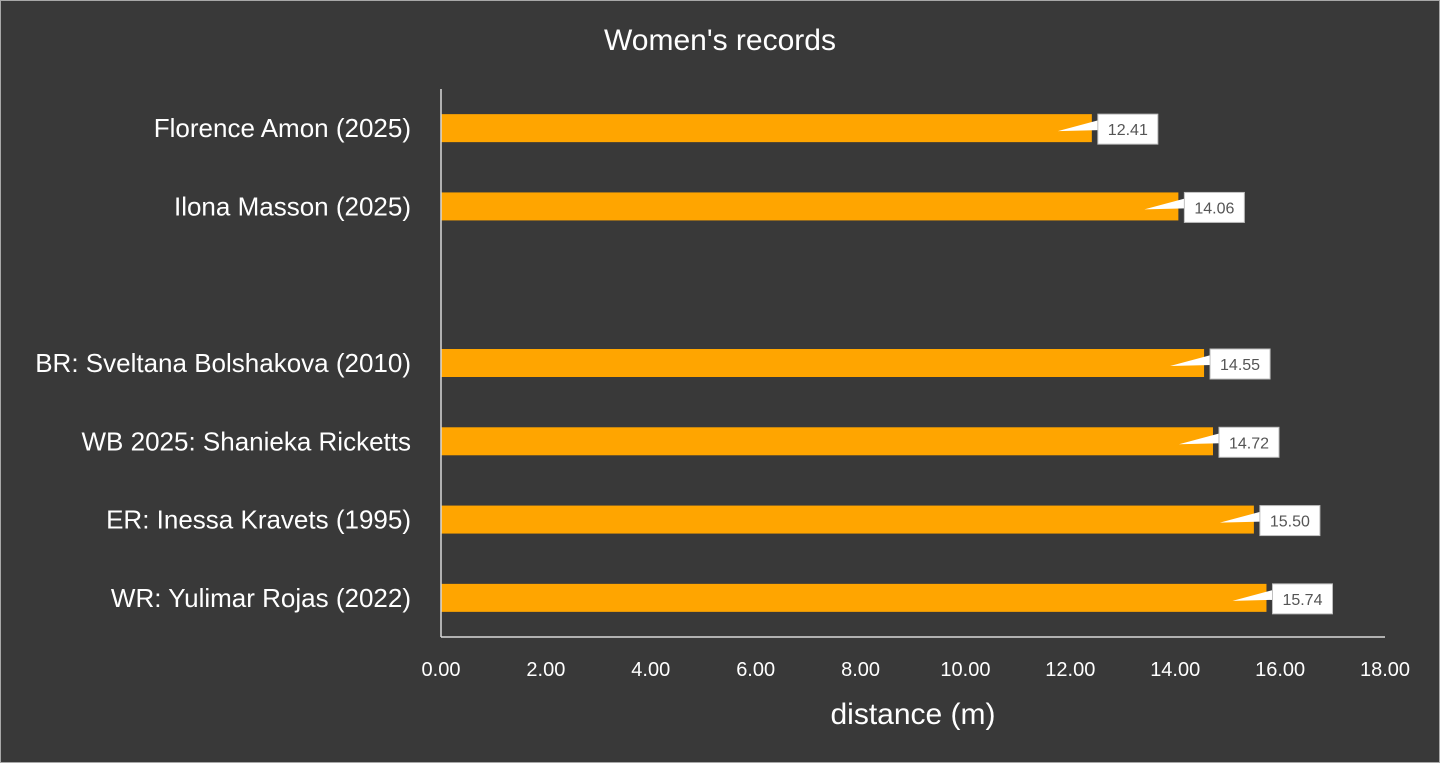  I want to click on data-labels-group: 12.41 14.06 14.55 14.72 15.50 15.74, so click(1195, 364).